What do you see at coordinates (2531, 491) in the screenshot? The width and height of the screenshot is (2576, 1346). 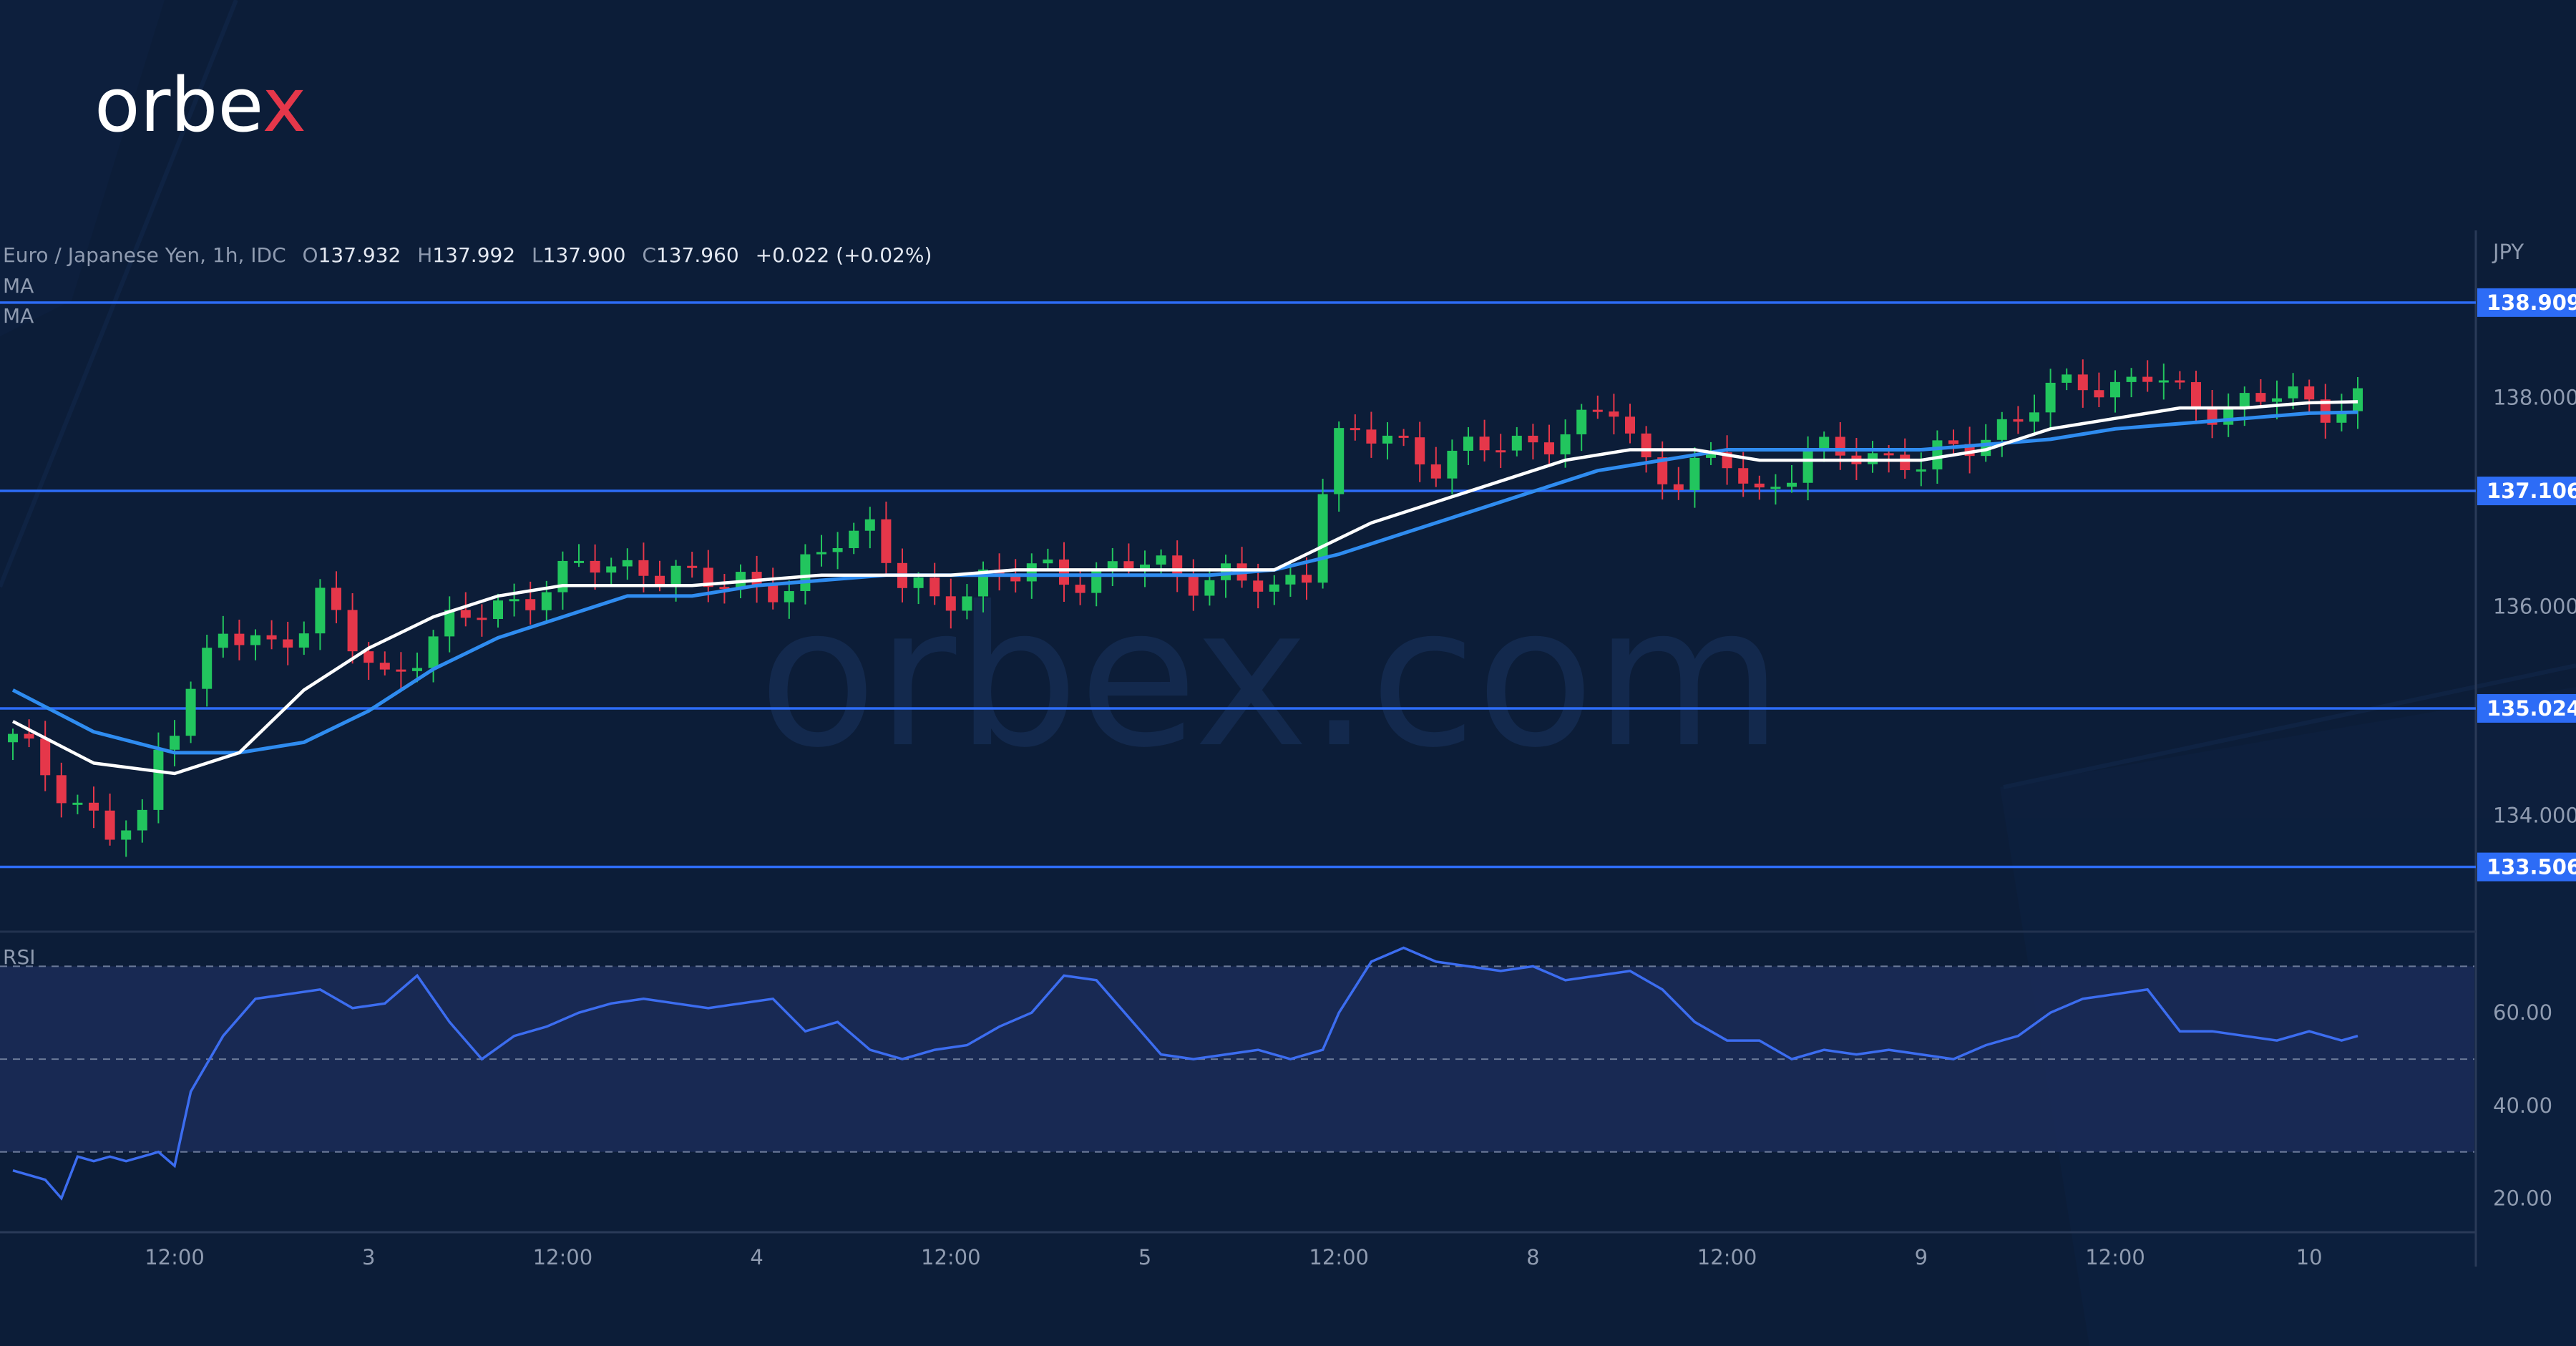 I see `level-price-label: 137.106` at bounding box center [2531, 491].